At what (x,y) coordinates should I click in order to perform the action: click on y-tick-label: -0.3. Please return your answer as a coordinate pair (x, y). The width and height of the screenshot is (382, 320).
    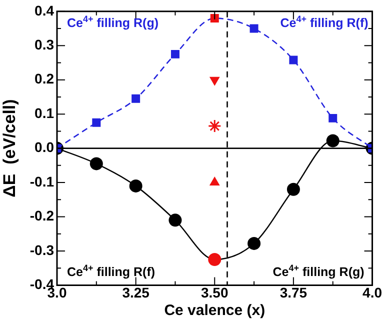
    Looking at the image, I should click on (42, 250).